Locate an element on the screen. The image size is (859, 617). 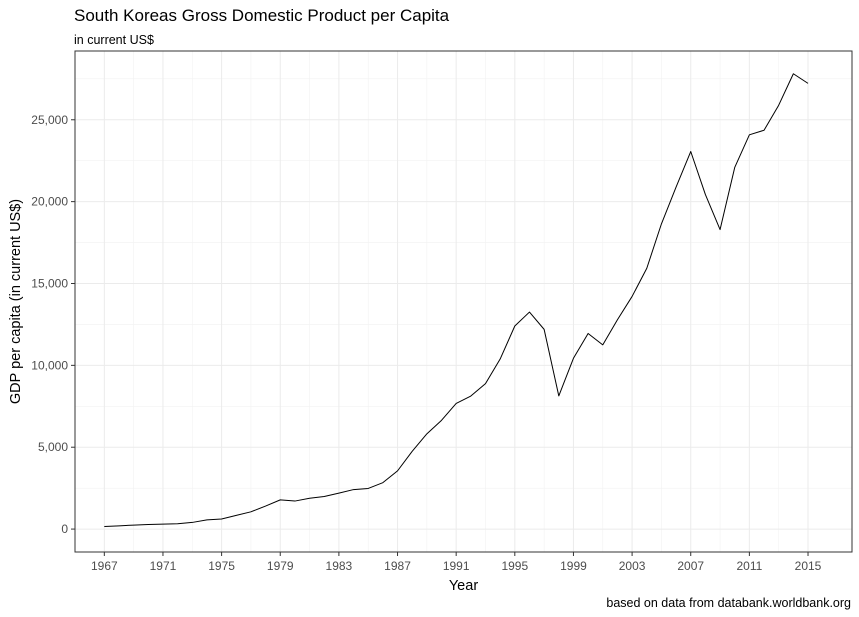
y-tick-label: 15,000 is located at coordinates (49, 283).